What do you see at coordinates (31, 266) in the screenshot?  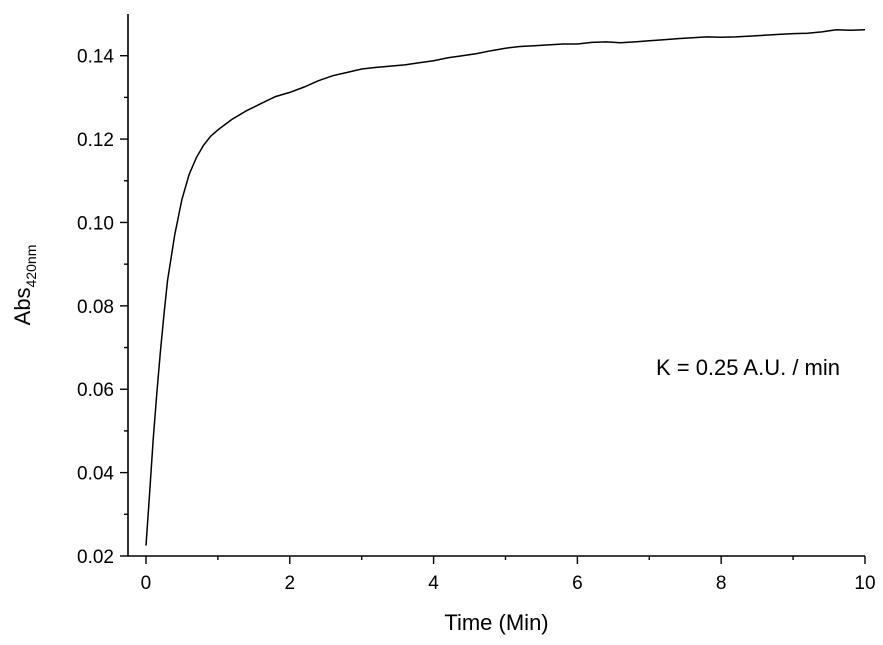 I see `y-axis-title-subscript: 420nm` at bounding box center [31, 266].